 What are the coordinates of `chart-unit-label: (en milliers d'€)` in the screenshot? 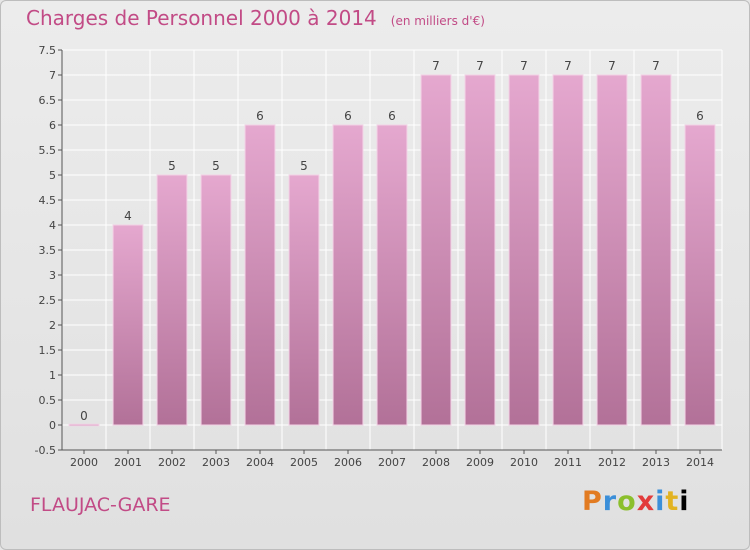 It's located at (437, 21).